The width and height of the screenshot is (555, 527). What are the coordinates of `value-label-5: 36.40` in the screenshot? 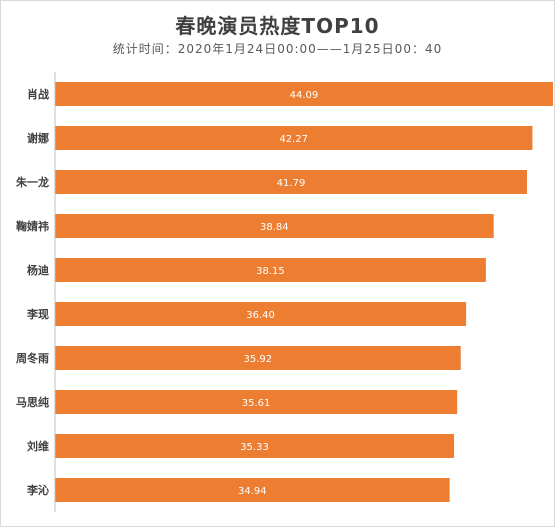 It's located at (260, 315).